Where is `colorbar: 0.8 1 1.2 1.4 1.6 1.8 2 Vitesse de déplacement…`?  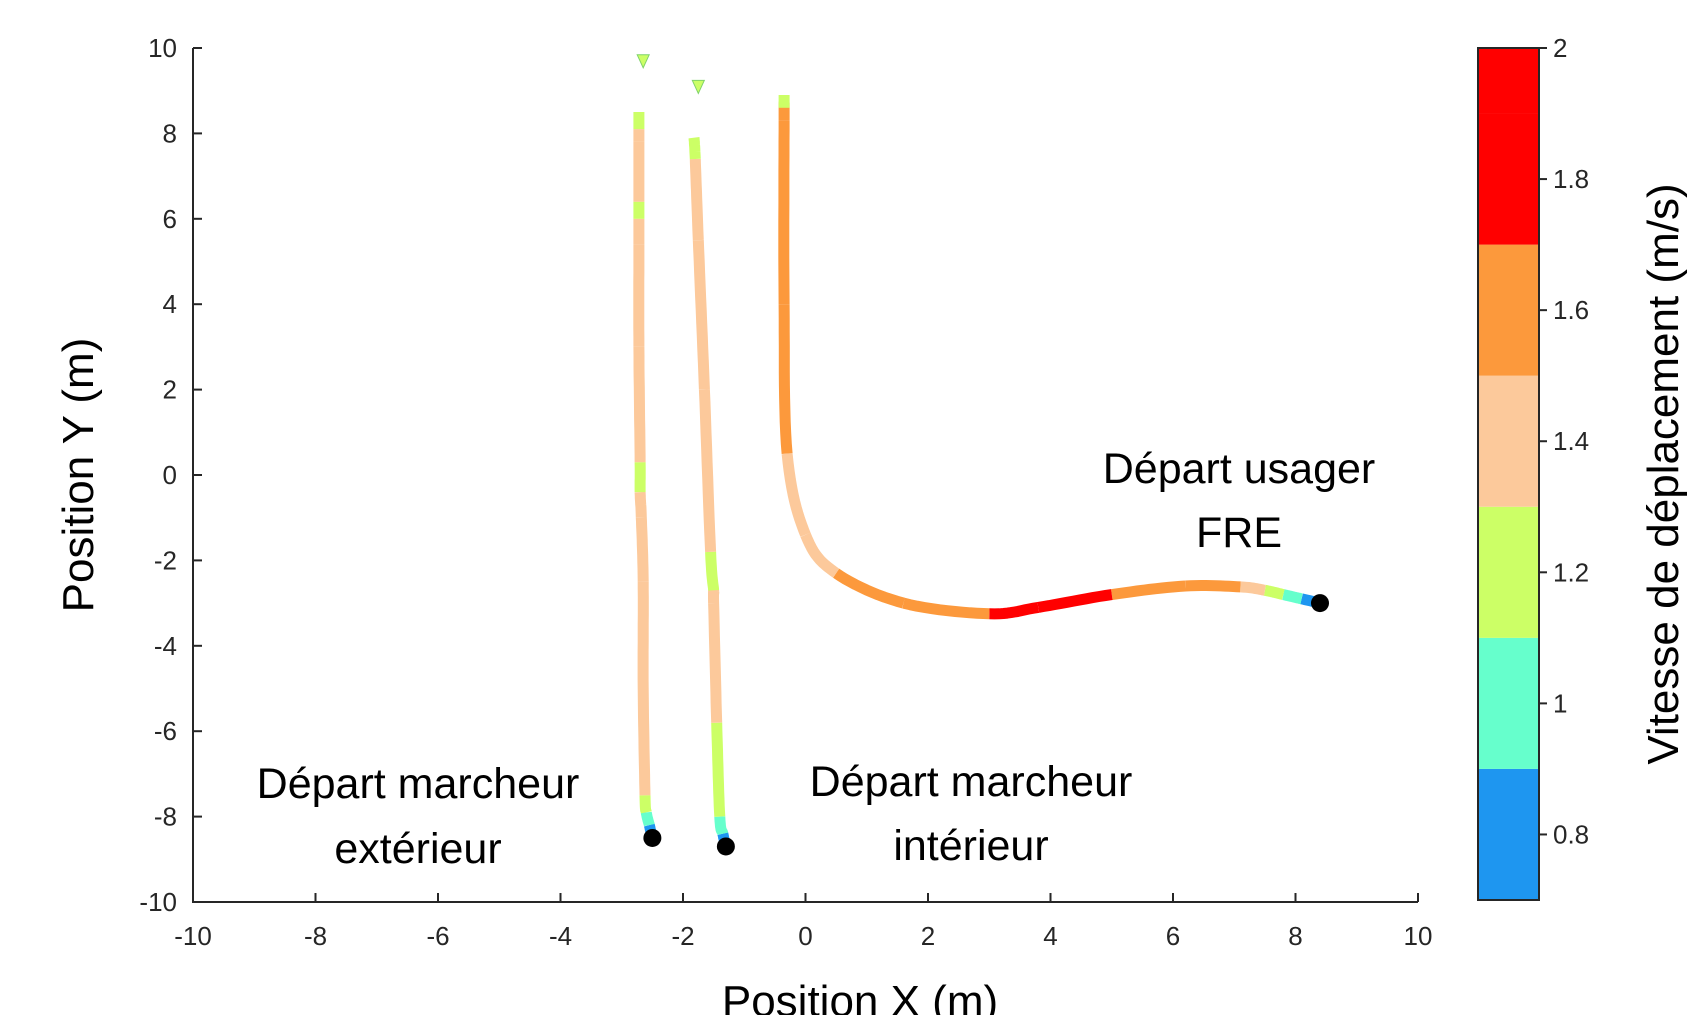
colorbar: 0.8 1 1.2 1.4 1.6 1.8 2 Vitesse de déplacement… is located at coordinates (1582, 467).